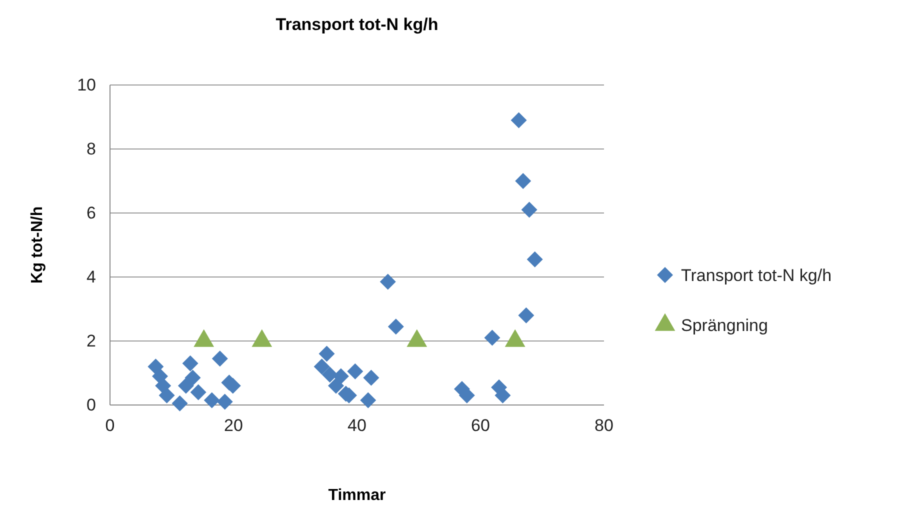 This screenshot has width=913, height=511. I want to click on x-axis-title: Timmar, so click(357, 495).